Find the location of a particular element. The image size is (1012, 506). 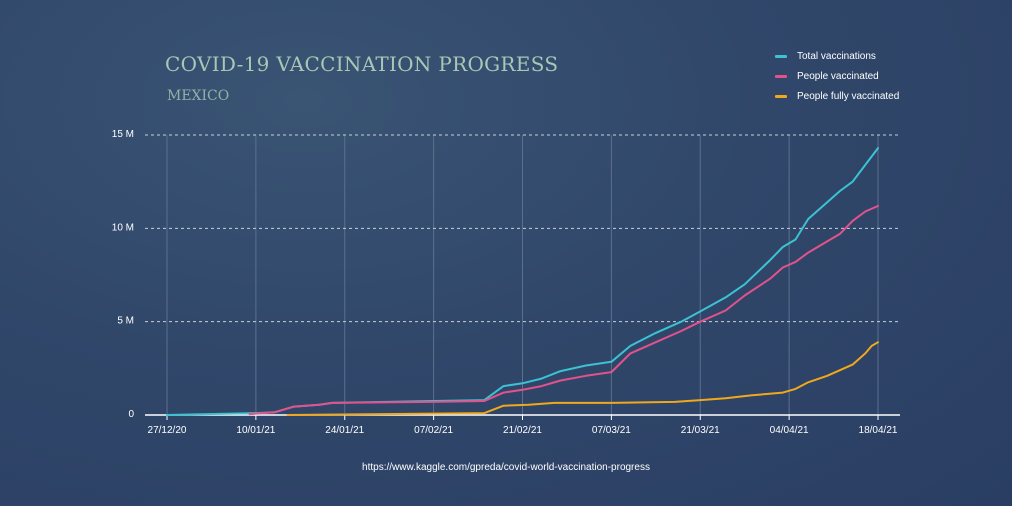

chart-title: COVID-19 VACCINATION PROGRESS is located at coordinates (362, 64).